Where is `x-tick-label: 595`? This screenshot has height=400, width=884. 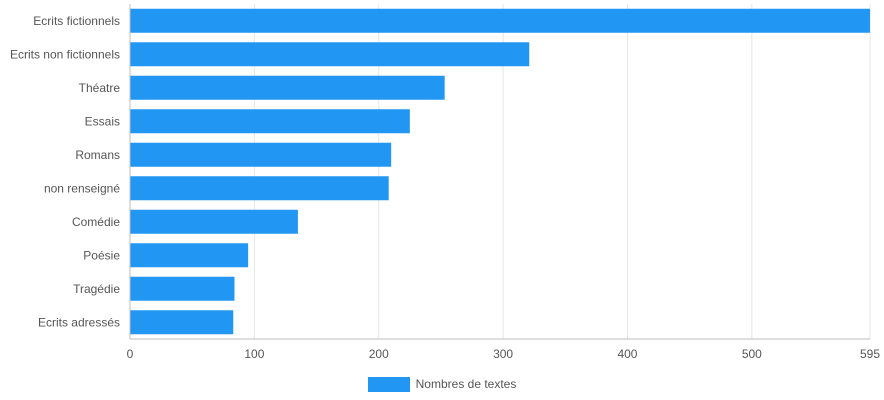
x-tick-label: 595 is located at coordinates (870, 354).